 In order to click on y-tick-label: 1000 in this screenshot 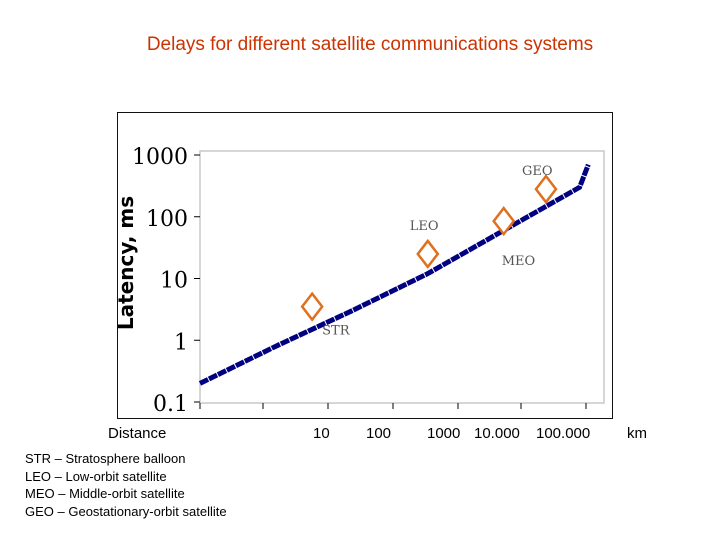, I will do `click(160, 157)`.